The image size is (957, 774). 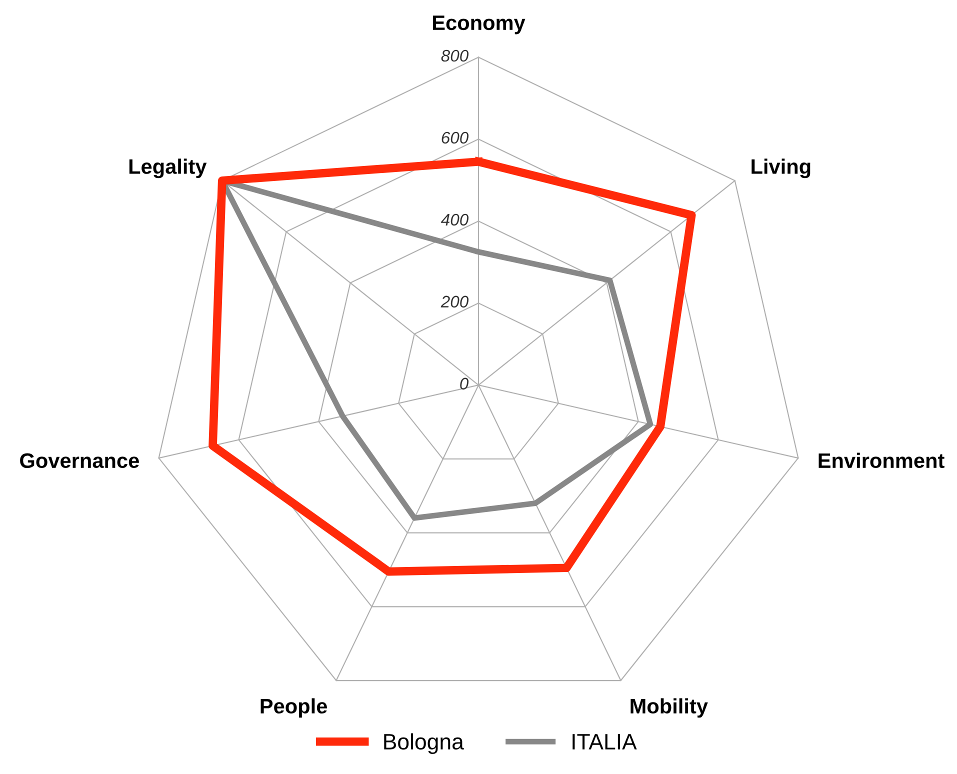 What do you see at coordinates (455, 138) in the screenshot?
I see `y-tick-label: 600` at bounding box center [455, 138].